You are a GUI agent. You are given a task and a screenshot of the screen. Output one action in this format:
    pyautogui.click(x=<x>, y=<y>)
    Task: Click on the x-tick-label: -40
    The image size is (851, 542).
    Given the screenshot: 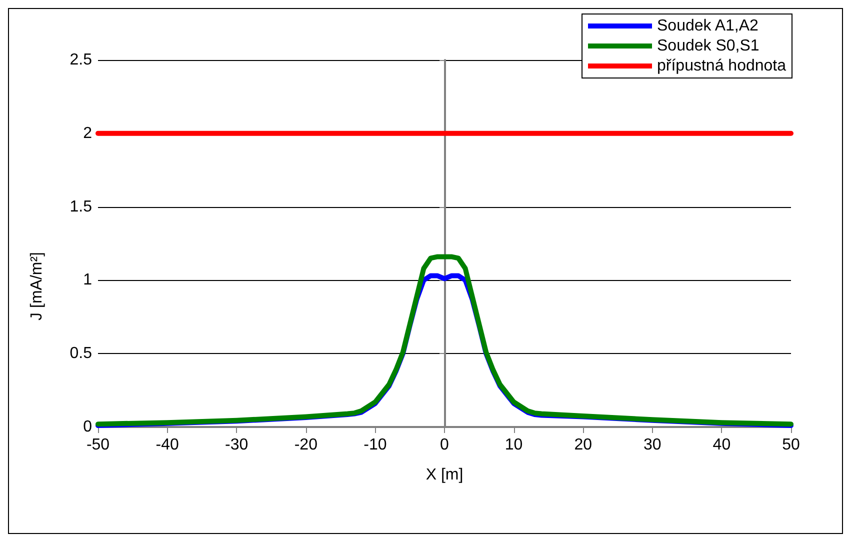 What is the action you would take?
    pyautogui.click(x=167, y=445)
    